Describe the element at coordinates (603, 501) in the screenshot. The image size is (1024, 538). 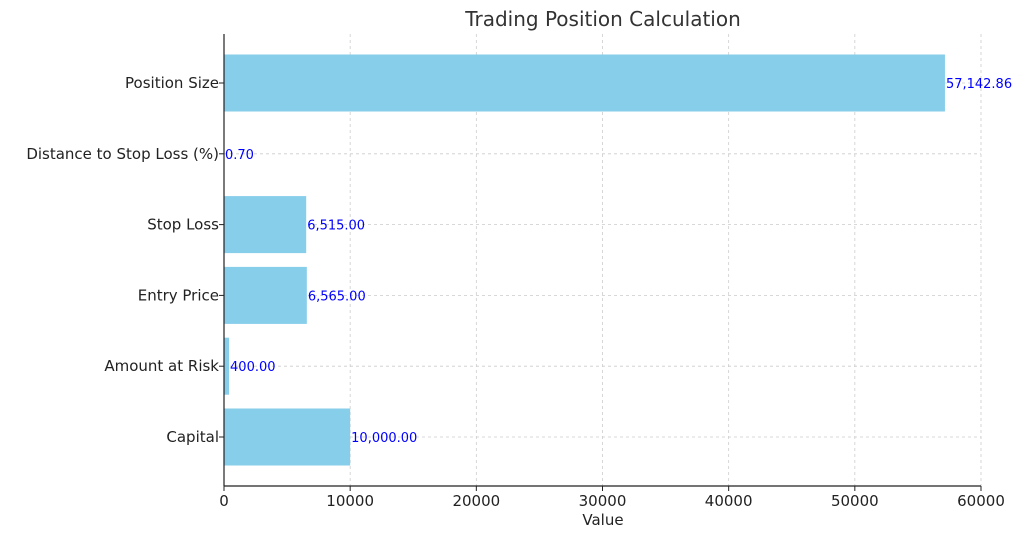
I see `x-tick-label: 30000` at that location.